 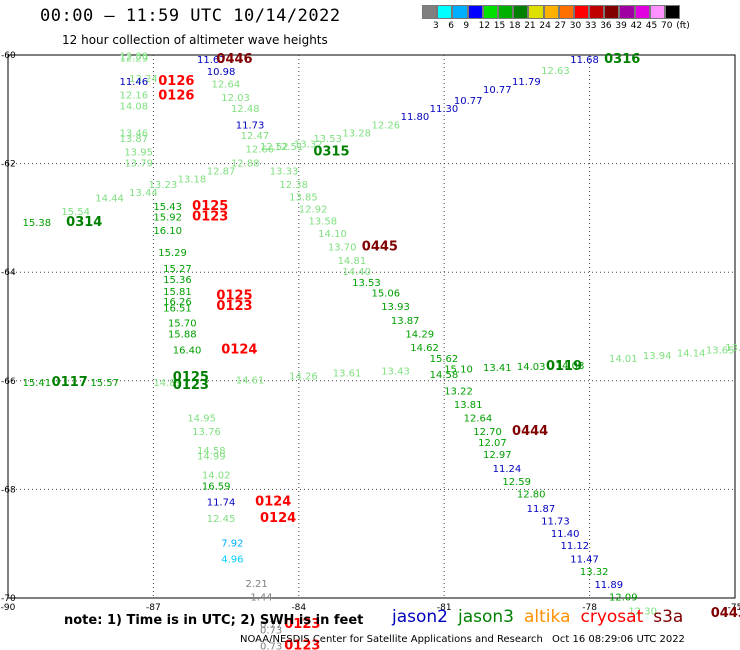 I want to click on wave-height-label: 13.61, so click(x=347, y=373).